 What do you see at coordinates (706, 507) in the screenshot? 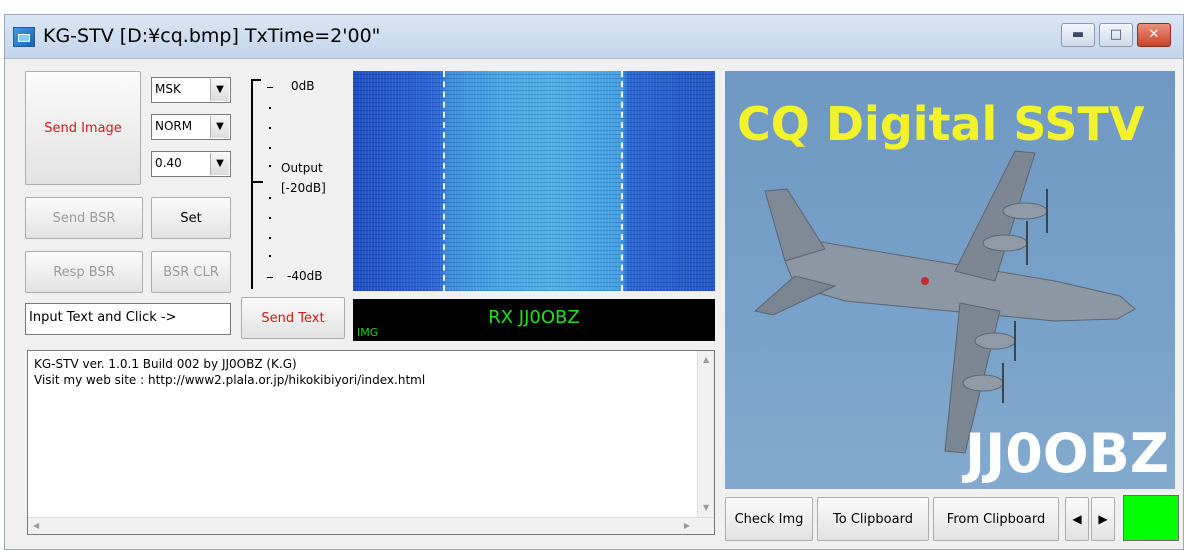
I see `scroll-down-icon: ▼` at bounding box center [706, 507].